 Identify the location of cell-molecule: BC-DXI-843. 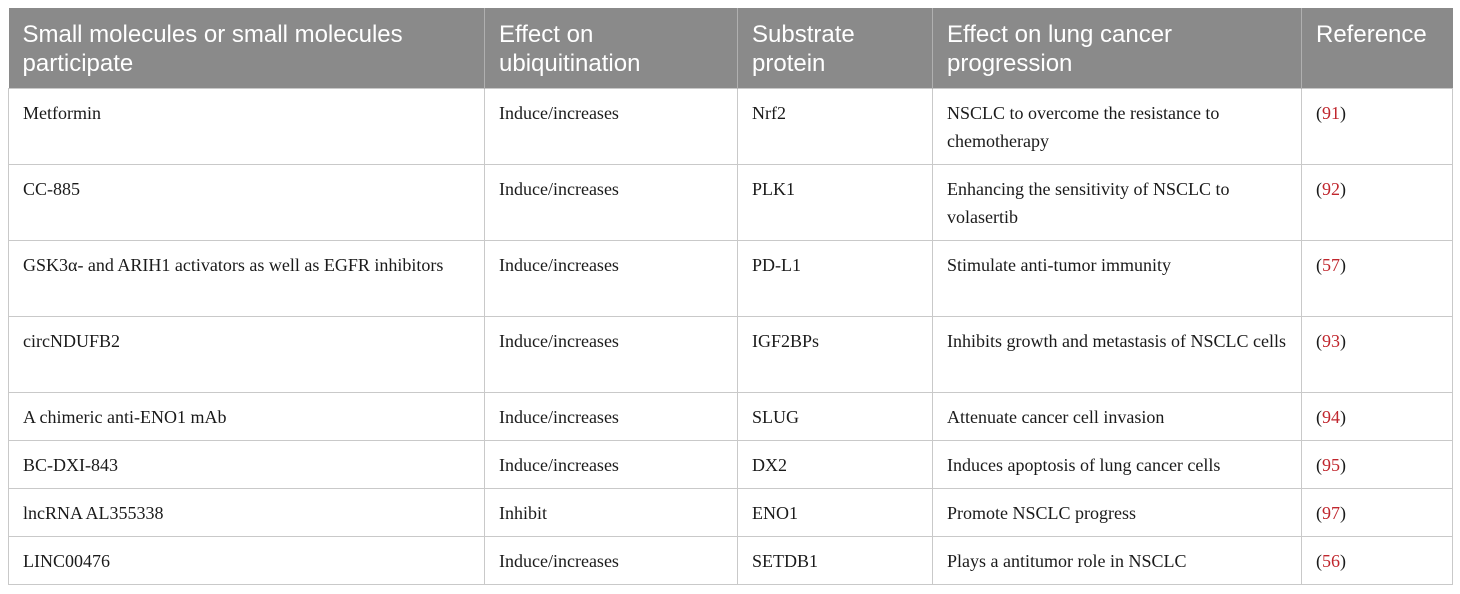
(246, 464).